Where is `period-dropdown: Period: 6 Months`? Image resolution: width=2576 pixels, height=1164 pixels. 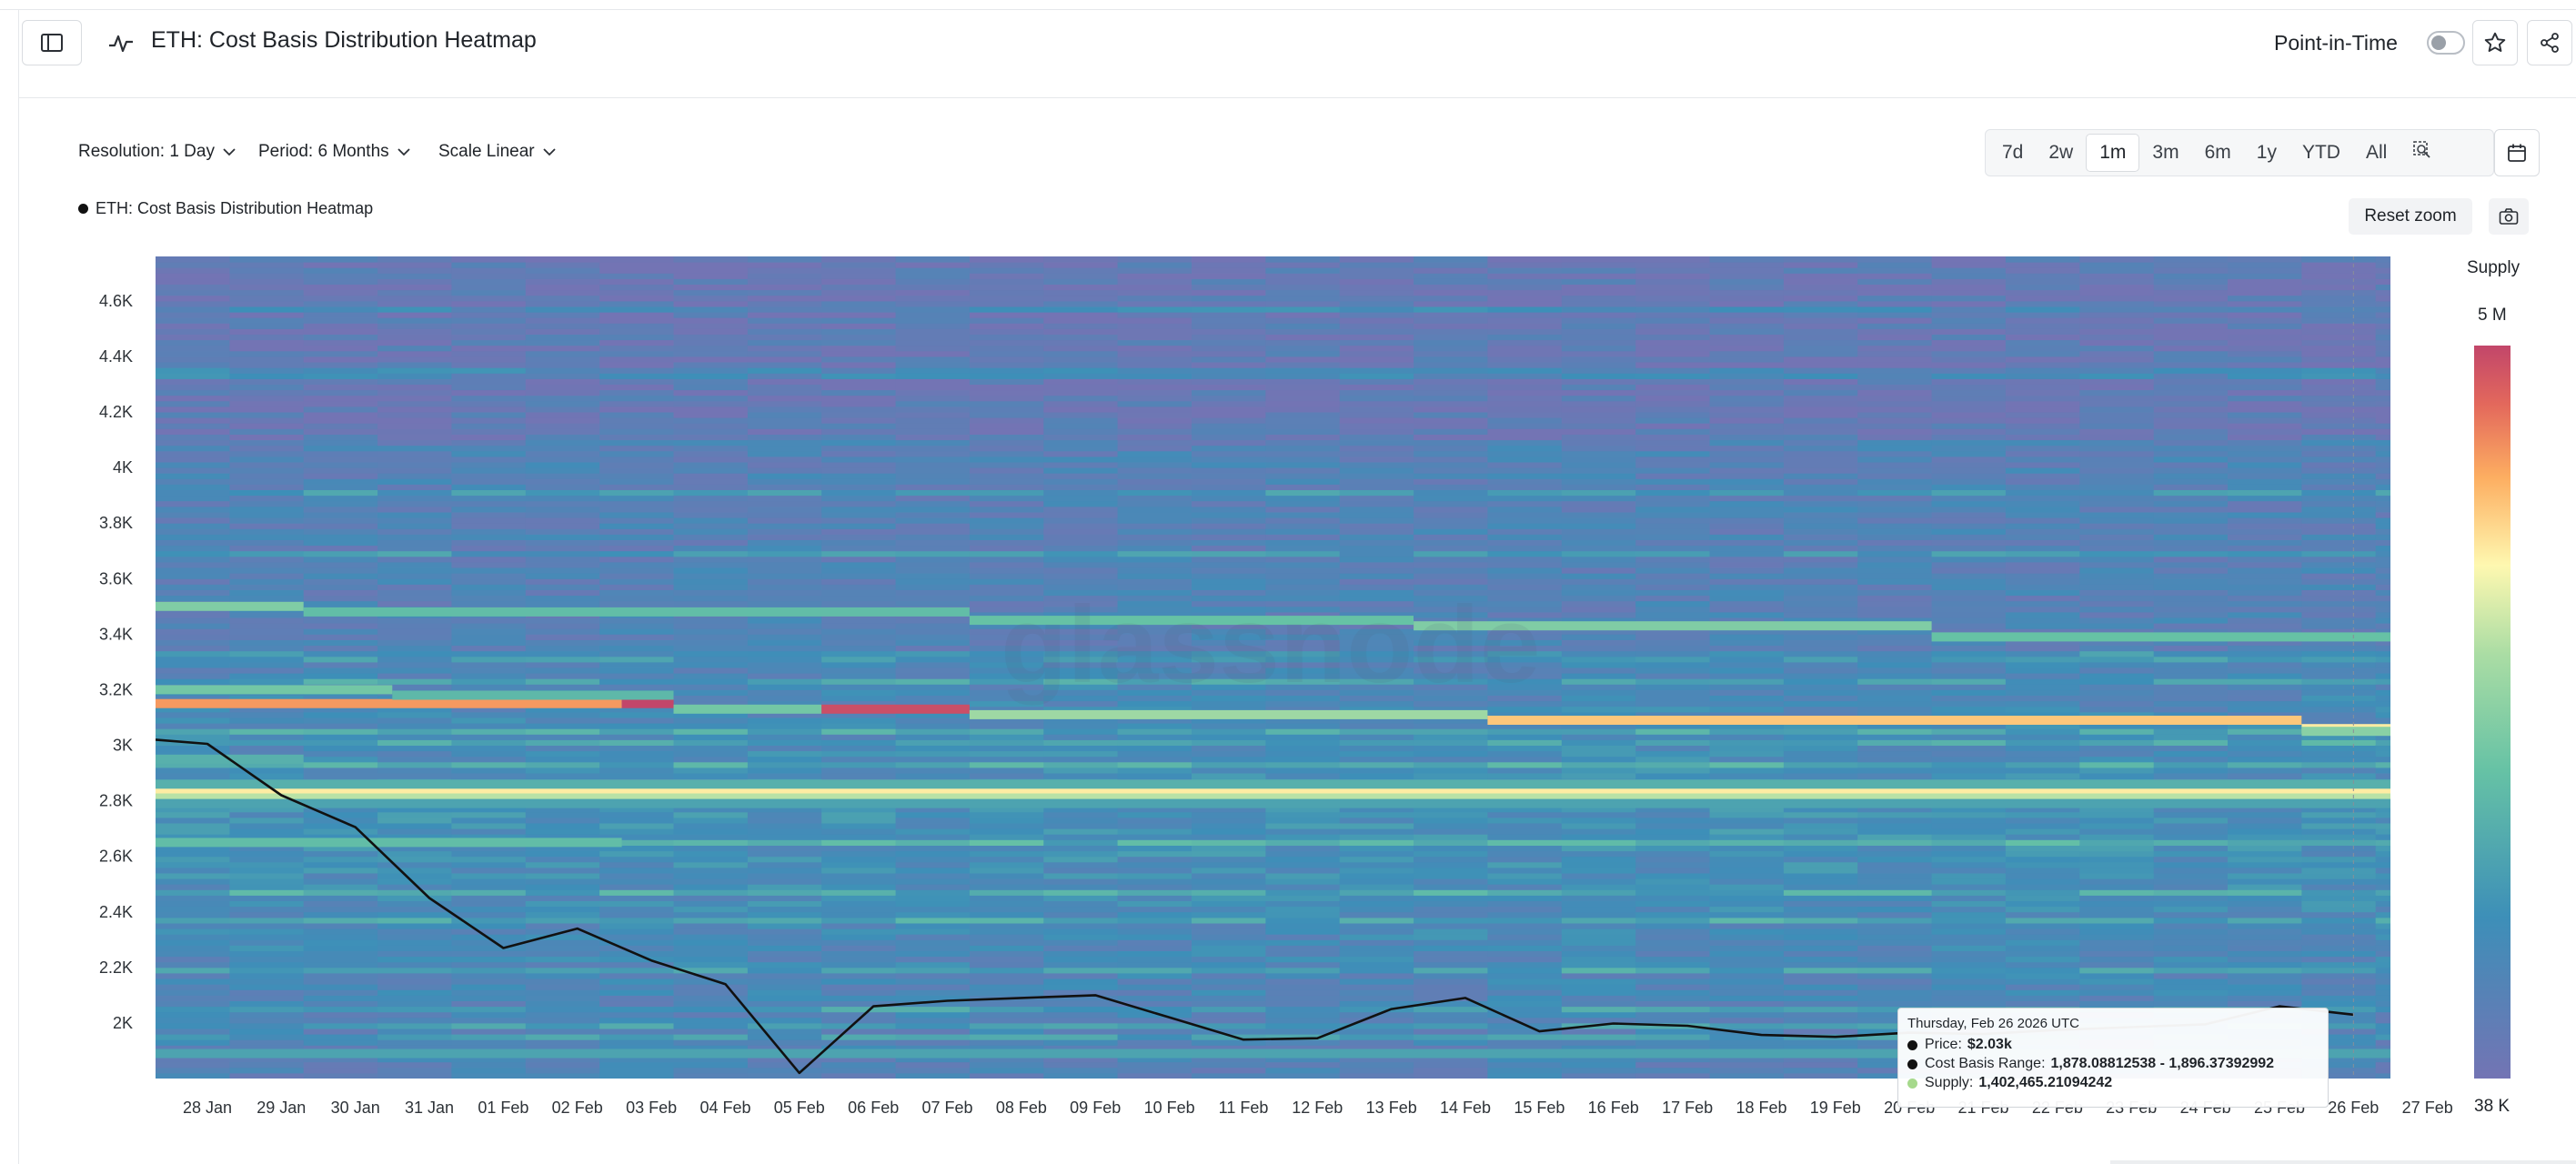 period-dropdown: Period: 6 Months is located at coordinates (334, 152).